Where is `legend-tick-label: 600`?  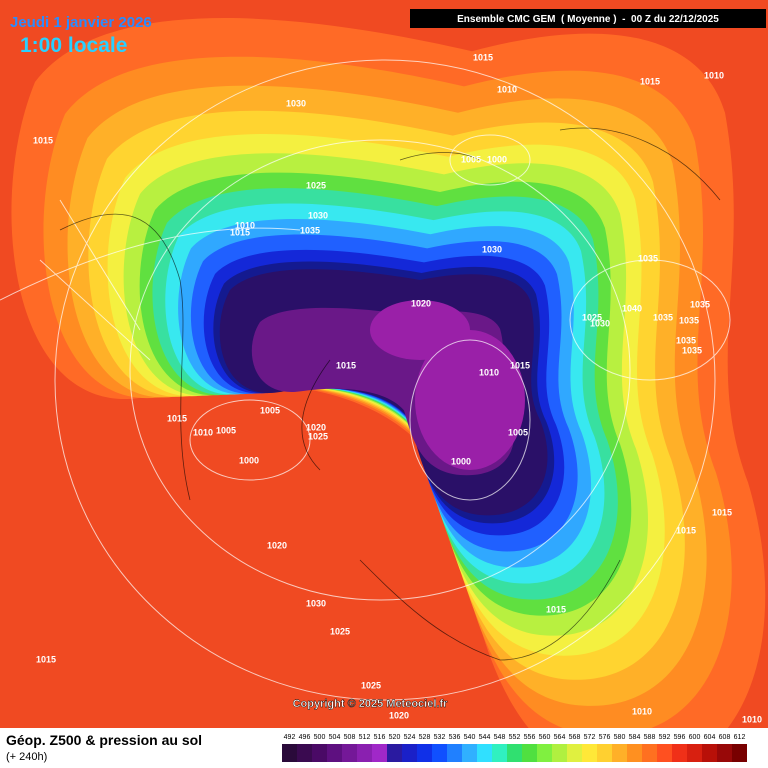 legend-tick-label: 600 is located at coordinates (695, 737).